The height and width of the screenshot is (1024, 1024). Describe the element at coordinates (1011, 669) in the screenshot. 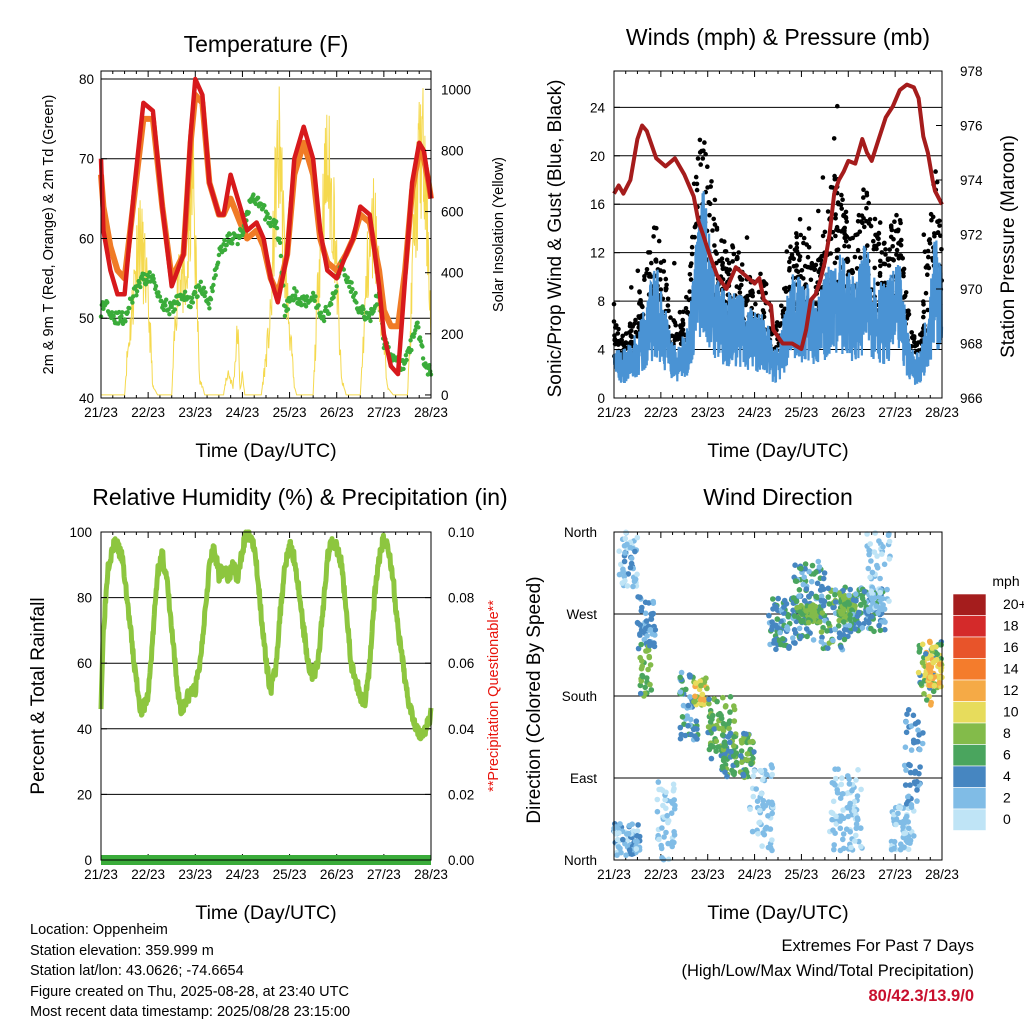

I see `legend-label: 14` at that location.